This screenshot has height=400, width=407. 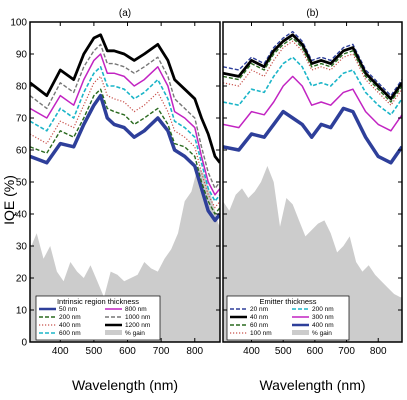 What do you see at coordinates (323, 317) in the screenshot?
I see `legend-entry-label: 300 nm` at bounding box center [323, 317].